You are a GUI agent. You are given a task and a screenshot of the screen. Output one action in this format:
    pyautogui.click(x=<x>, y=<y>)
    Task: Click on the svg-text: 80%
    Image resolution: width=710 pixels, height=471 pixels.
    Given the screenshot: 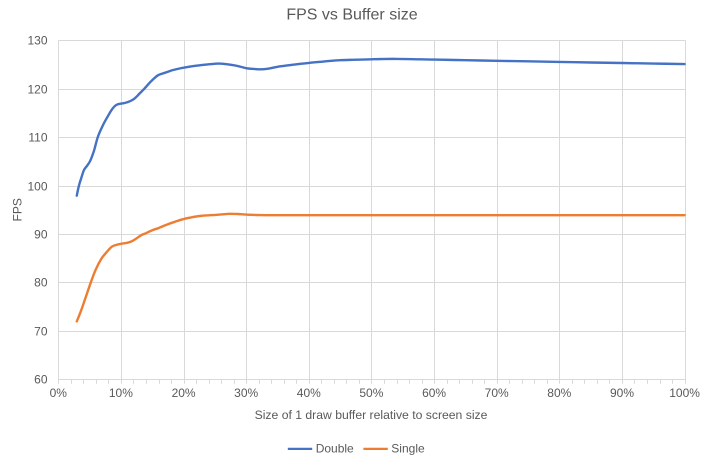 What is the action you would take?
    pyautogui.click(x=559, y=393)
    